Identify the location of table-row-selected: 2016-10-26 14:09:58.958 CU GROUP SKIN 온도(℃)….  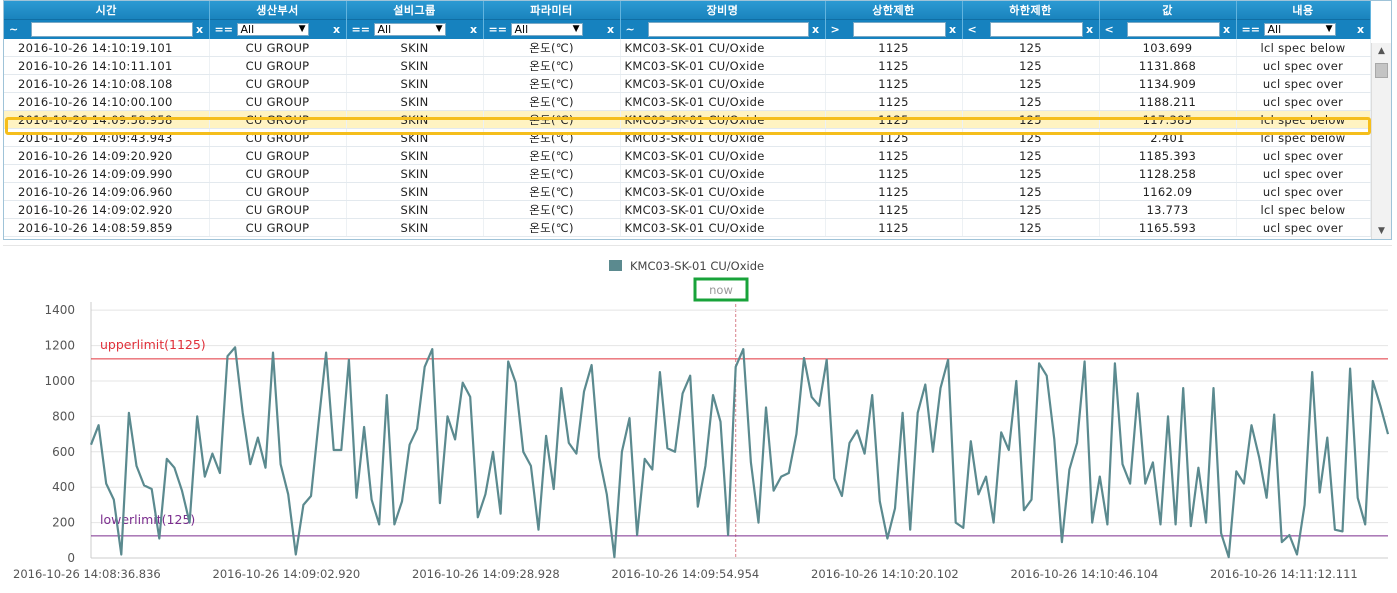
(687, 119).